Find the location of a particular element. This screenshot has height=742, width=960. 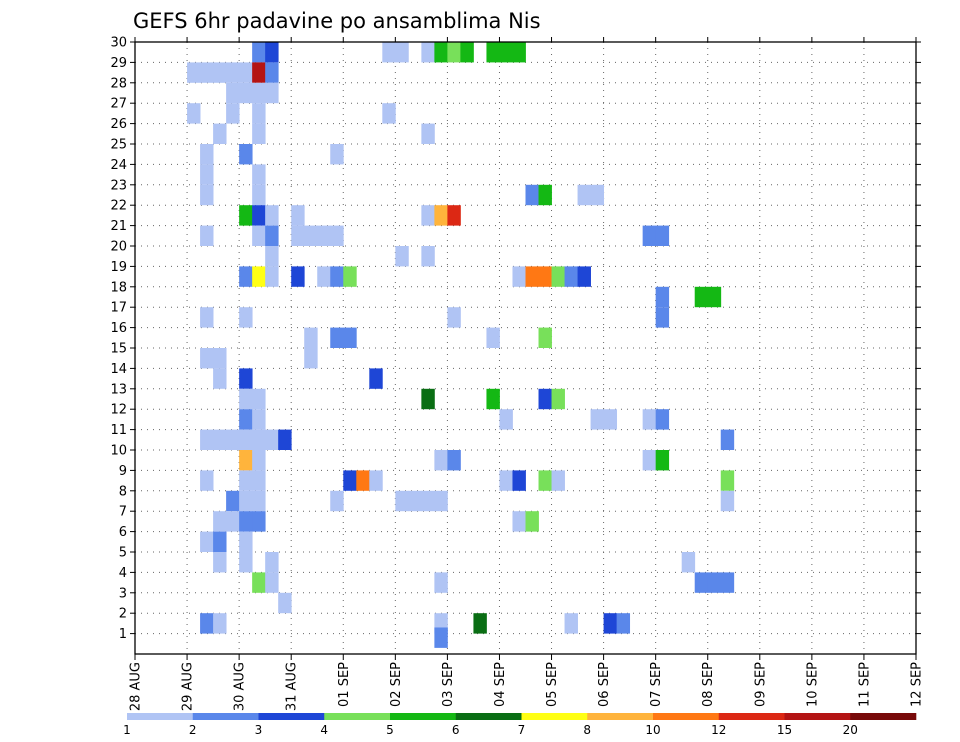

colorbar-label: 15 is located at coordinates (784, 730).